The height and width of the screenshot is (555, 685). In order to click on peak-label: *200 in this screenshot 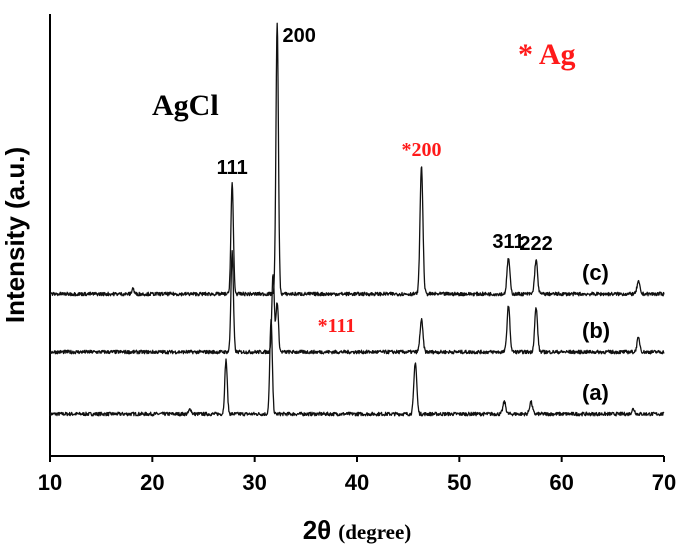, I will do `click(421, 150)`.